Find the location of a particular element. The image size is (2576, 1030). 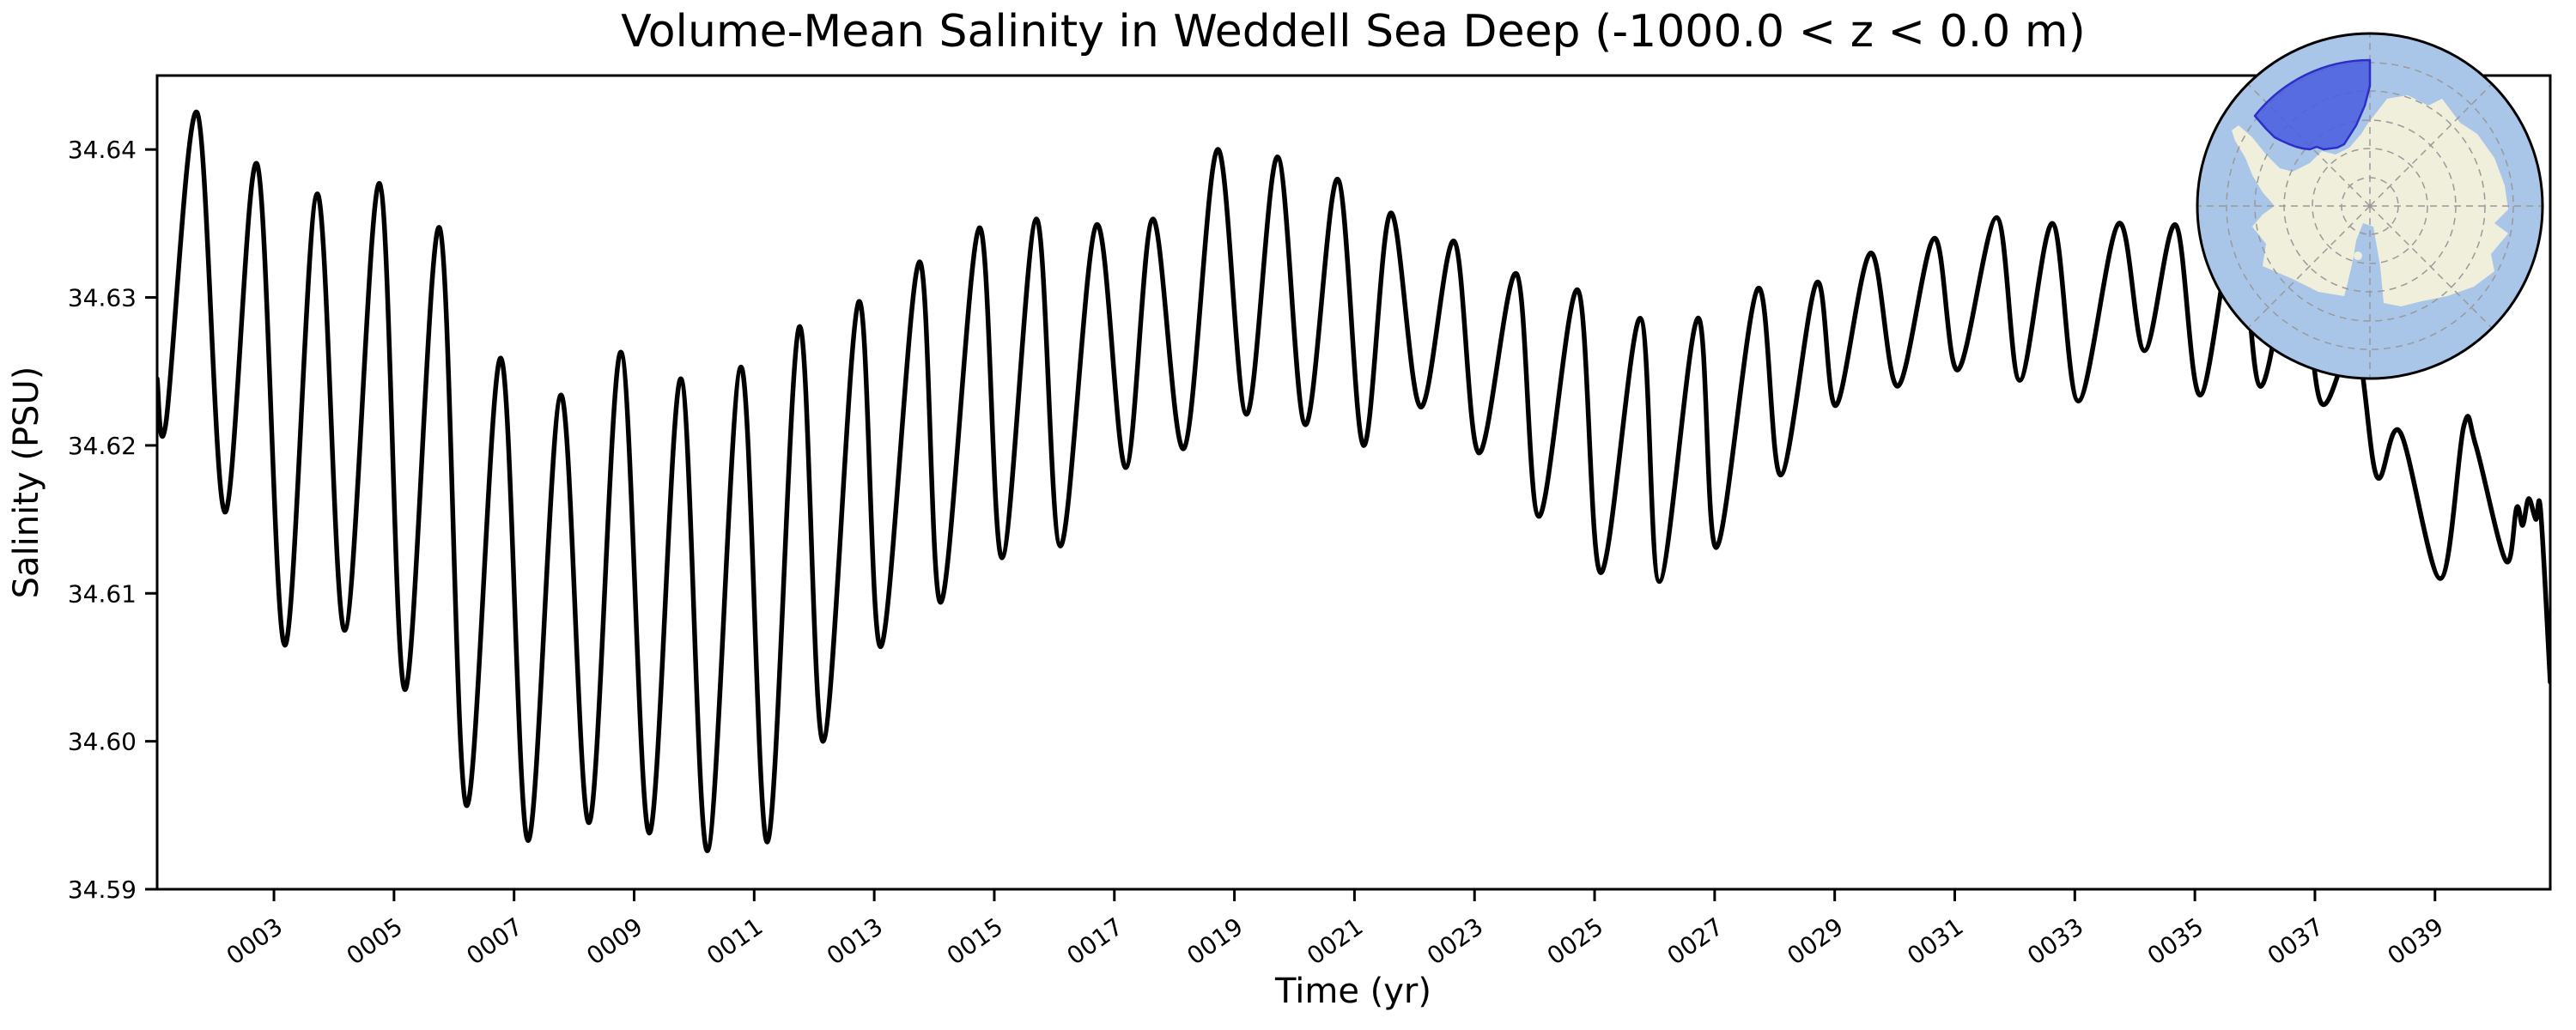

x-tick-label: 0017 is located at coordinates (1094, 941).